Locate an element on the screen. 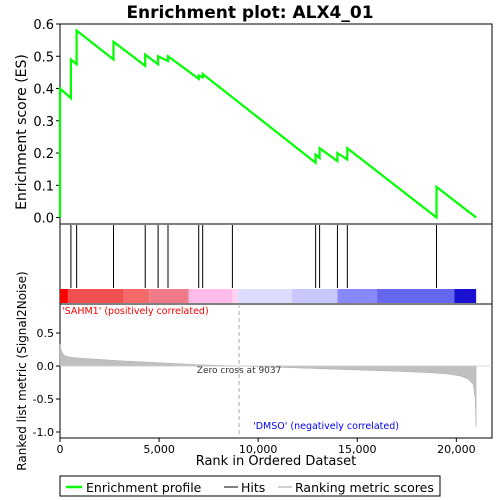 This screenshot has width=500, height=500. es-y-tick-label: 0.4 is located at coordinates (43, 90).